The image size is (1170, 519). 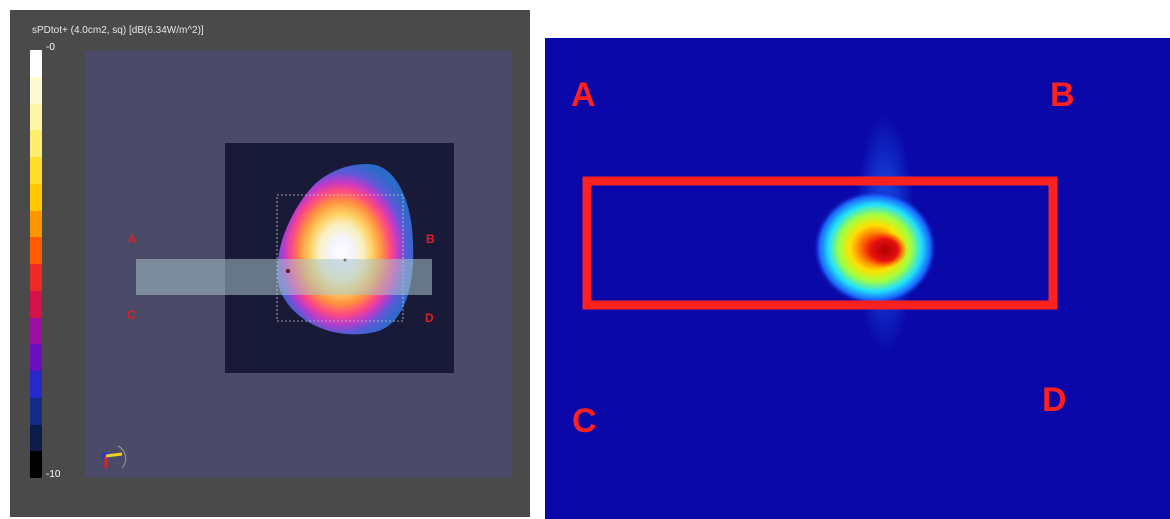 I want to click on field-core, so click(x=885, y=250).